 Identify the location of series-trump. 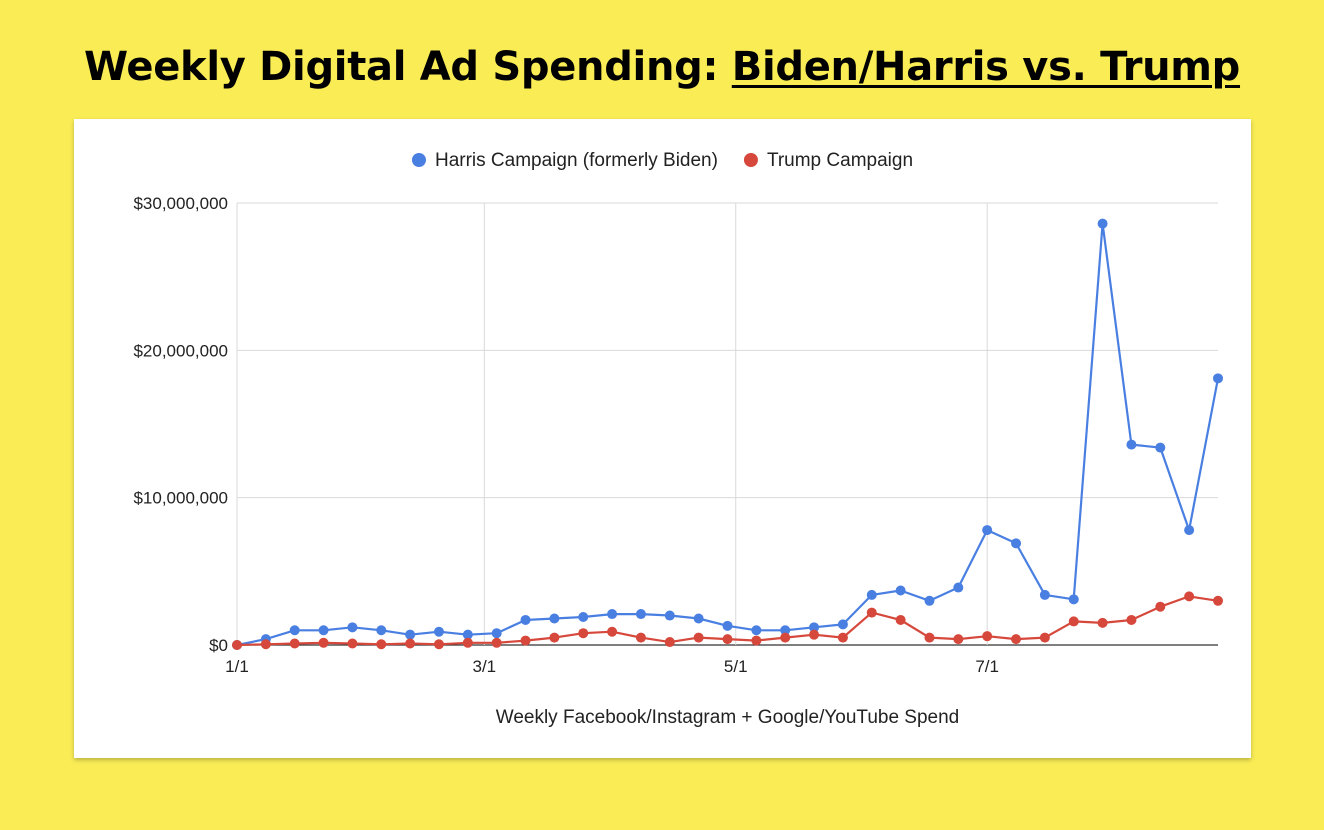
(727, 620).